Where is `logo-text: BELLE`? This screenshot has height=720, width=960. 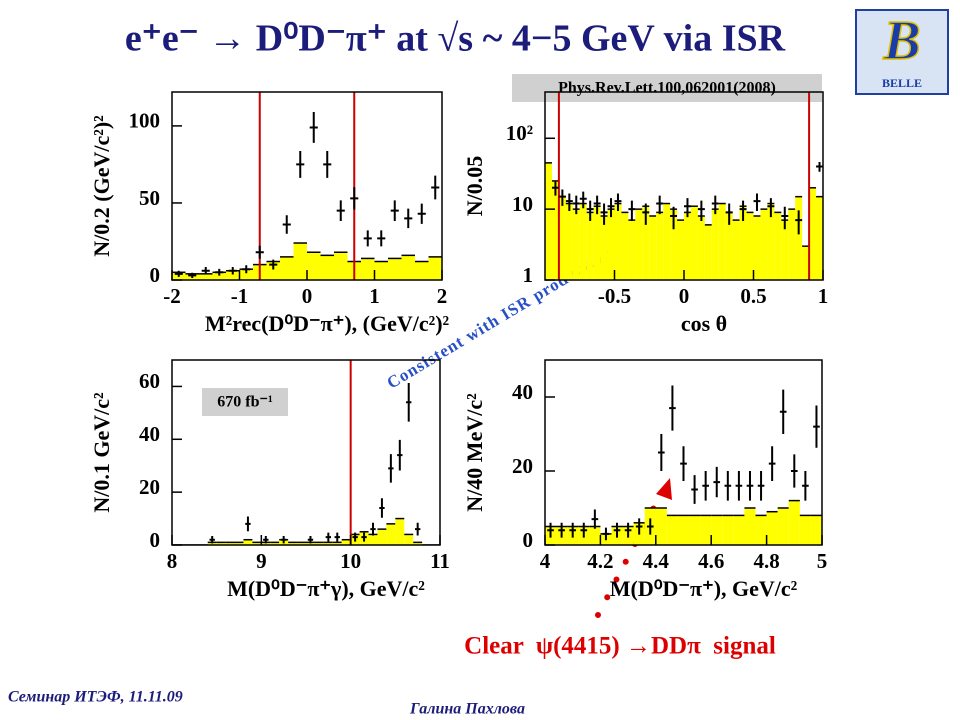
logo-text: BELLE is located at coordinates (902, 83).